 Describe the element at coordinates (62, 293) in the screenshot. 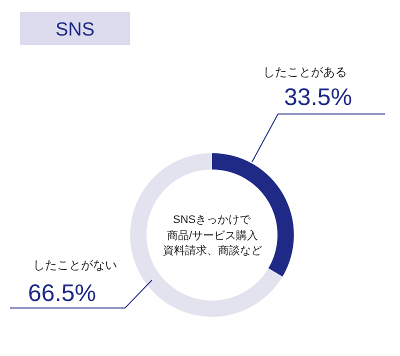

I see `data-label: 66.5%` at that location.